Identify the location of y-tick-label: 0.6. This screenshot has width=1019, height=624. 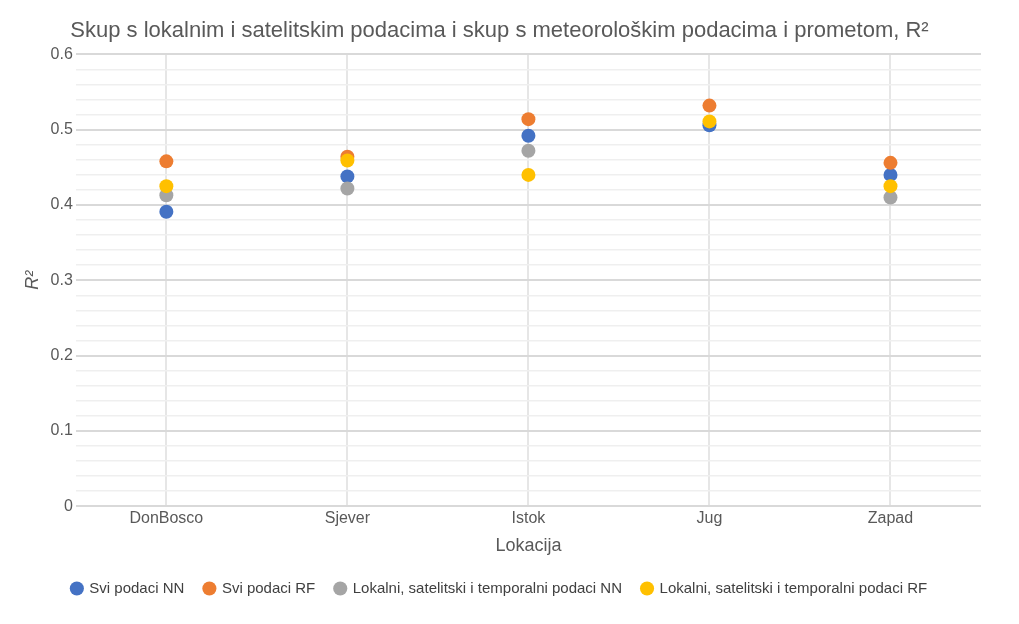
(61, 53).